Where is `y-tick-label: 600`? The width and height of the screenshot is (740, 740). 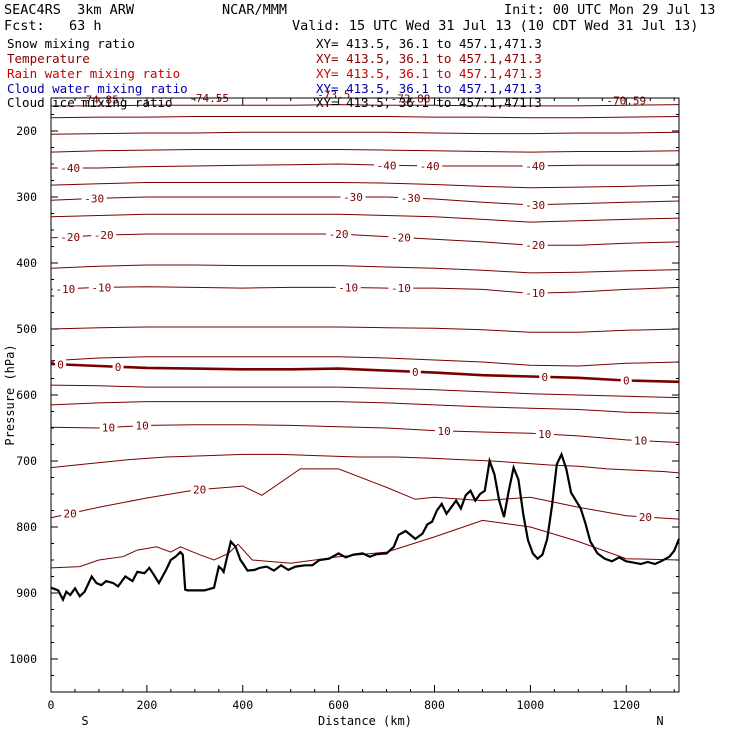
y-tick-label: 600 is located at coordinates (26, 395).